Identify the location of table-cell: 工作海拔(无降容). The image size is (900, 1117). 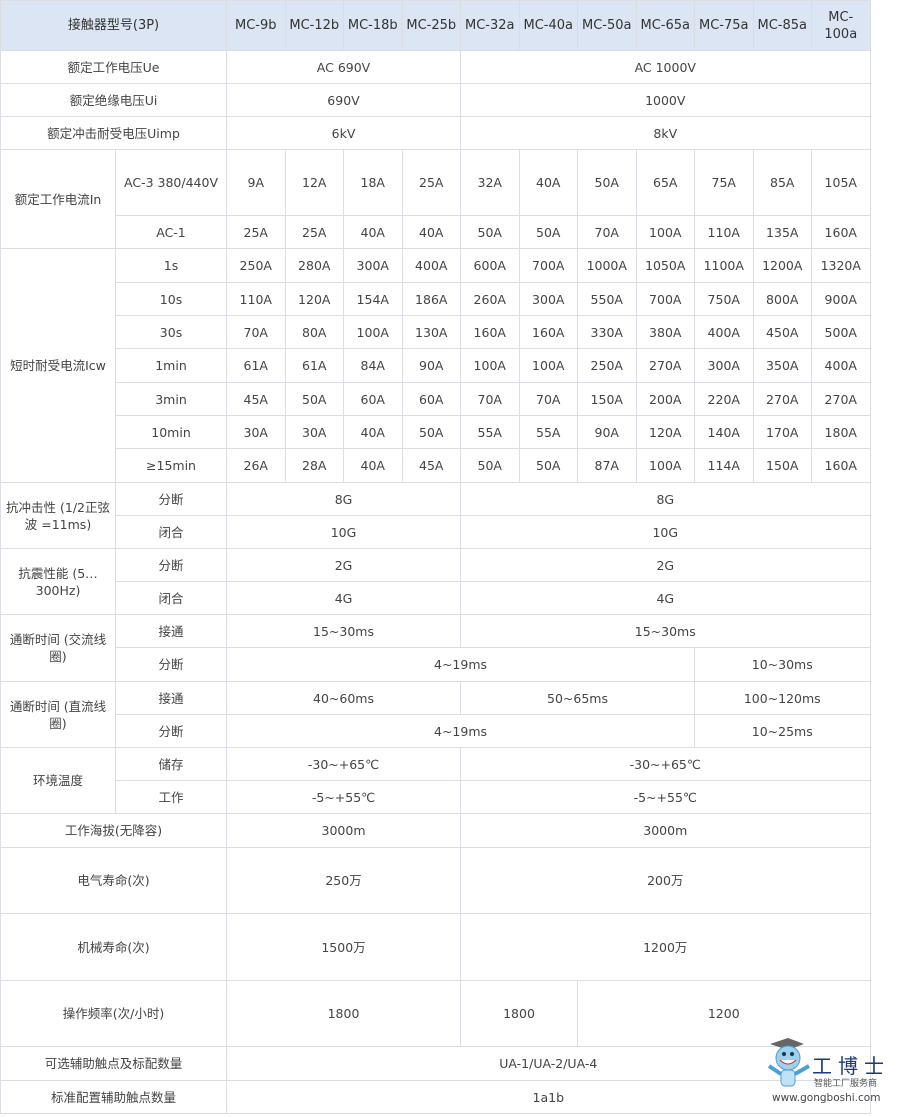
(114, 830).